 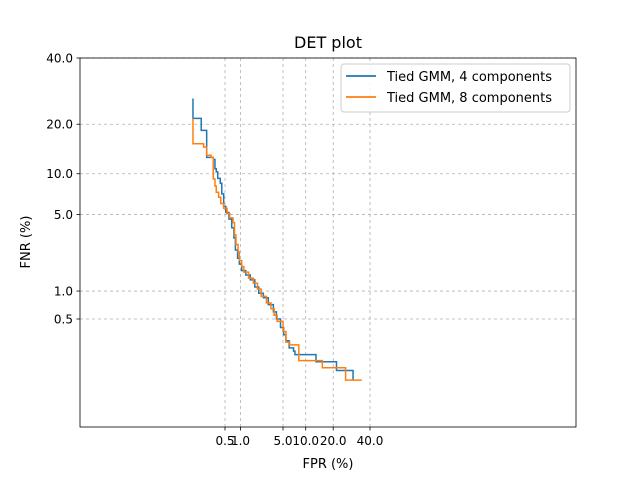 I want to click on x-tick-label: 40.0, so click(x=370, y=441).